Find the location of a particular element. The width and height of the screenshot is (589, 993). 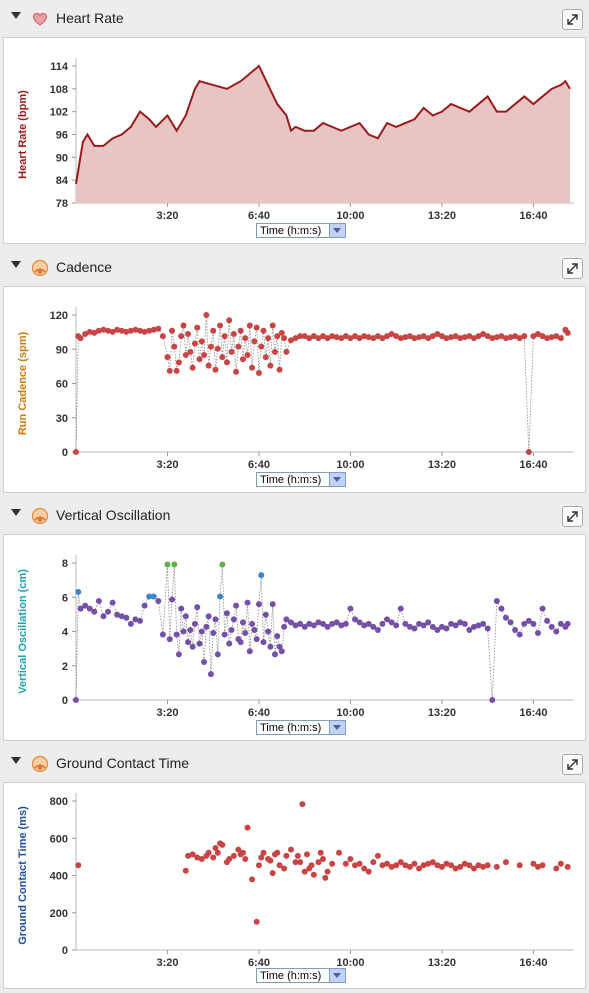

heart-rate-line is located at coordinates (323, 124).